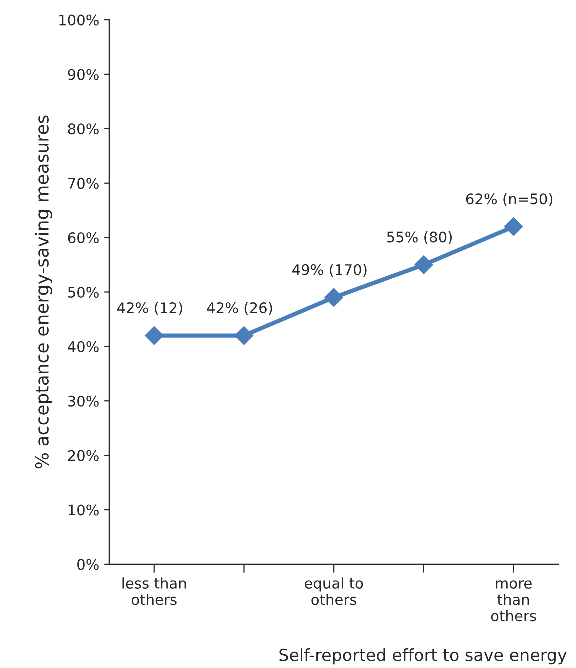 This screenshot has width=576, height=668. What do you see at coordinates (329, 271) in the screenshot?
I see `data-label: 49% (170)` at bounding box center [329, 271].